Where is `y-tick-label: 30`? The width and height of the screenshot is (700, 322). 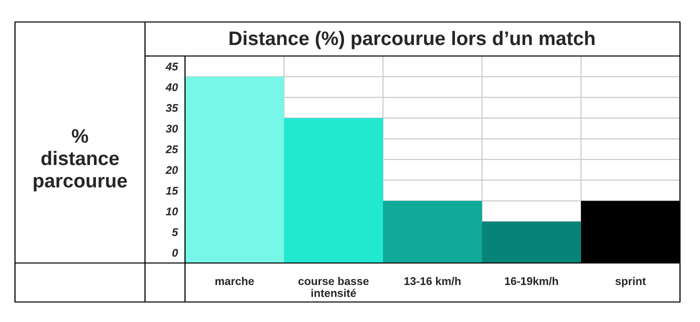 y-tick-label: 30 is located at coordinates (172, 128).